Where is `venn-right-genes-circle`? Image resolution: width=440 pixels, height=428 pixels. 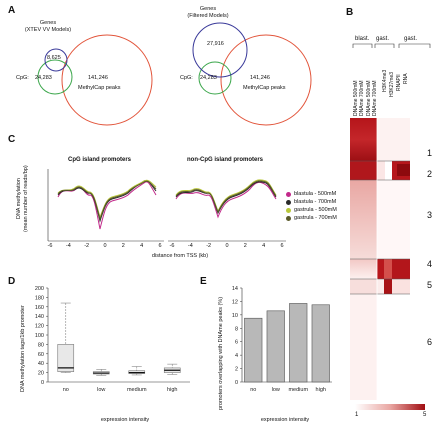
venn-right-genes-circle is located at coordinates (220, 50).